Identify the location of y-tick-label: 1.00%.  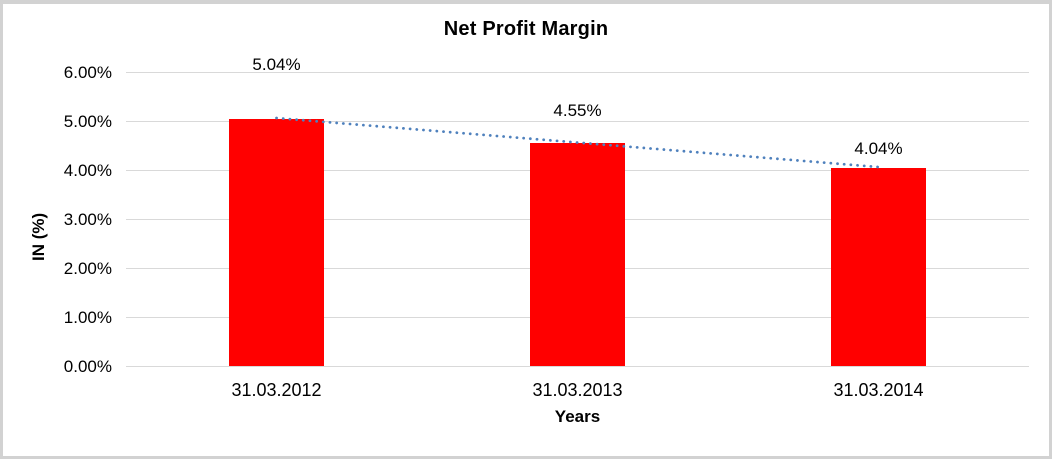
(87, 317).